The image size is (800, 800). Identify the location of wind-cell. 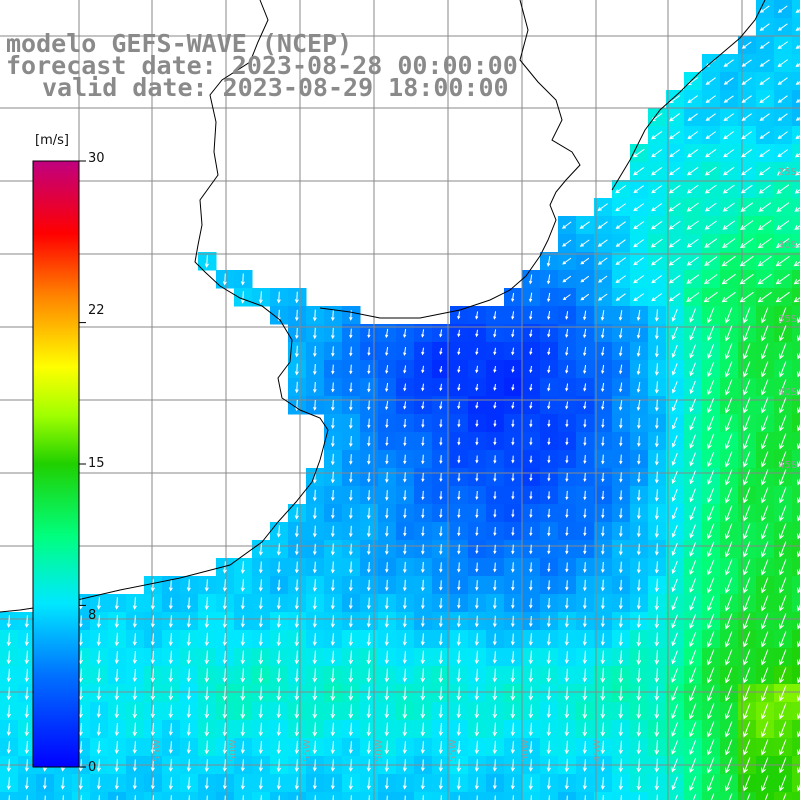
(796, 513).